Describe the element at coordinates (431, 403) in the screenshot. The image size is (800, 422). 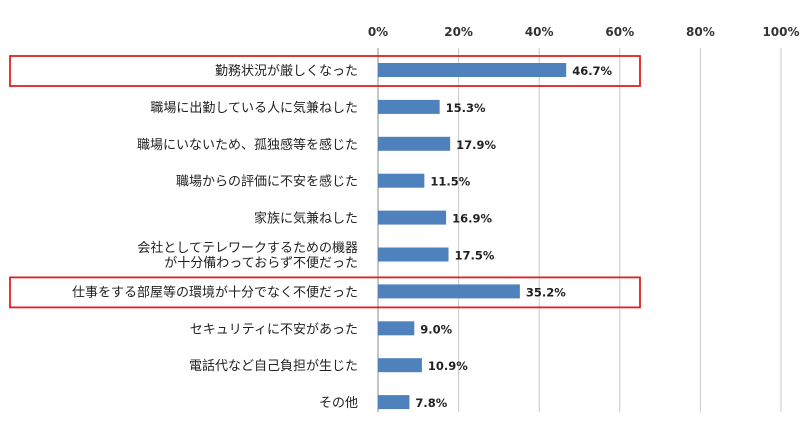
I see `value-label: 7.8%` at that location.